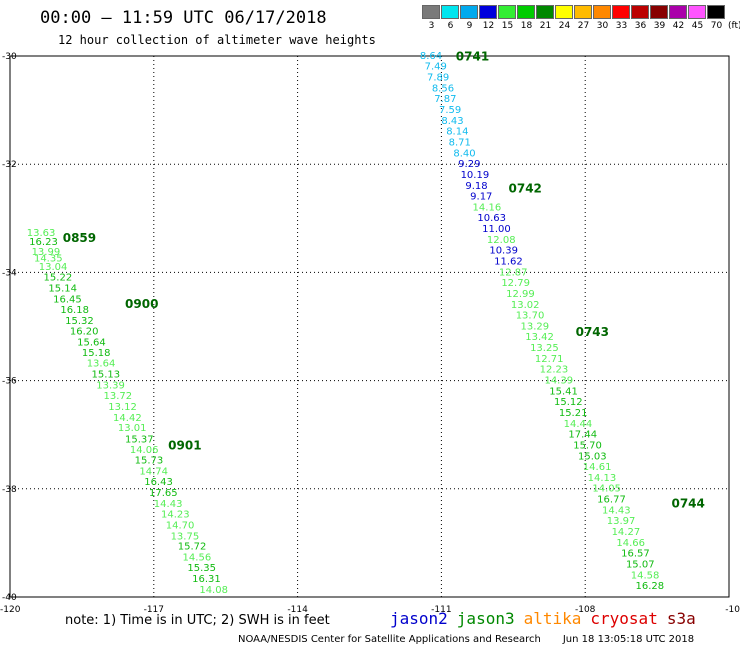  Describe the element at coordinates (139, 439) in the screenshot. I see `swh-reading: 15.37` at that location.